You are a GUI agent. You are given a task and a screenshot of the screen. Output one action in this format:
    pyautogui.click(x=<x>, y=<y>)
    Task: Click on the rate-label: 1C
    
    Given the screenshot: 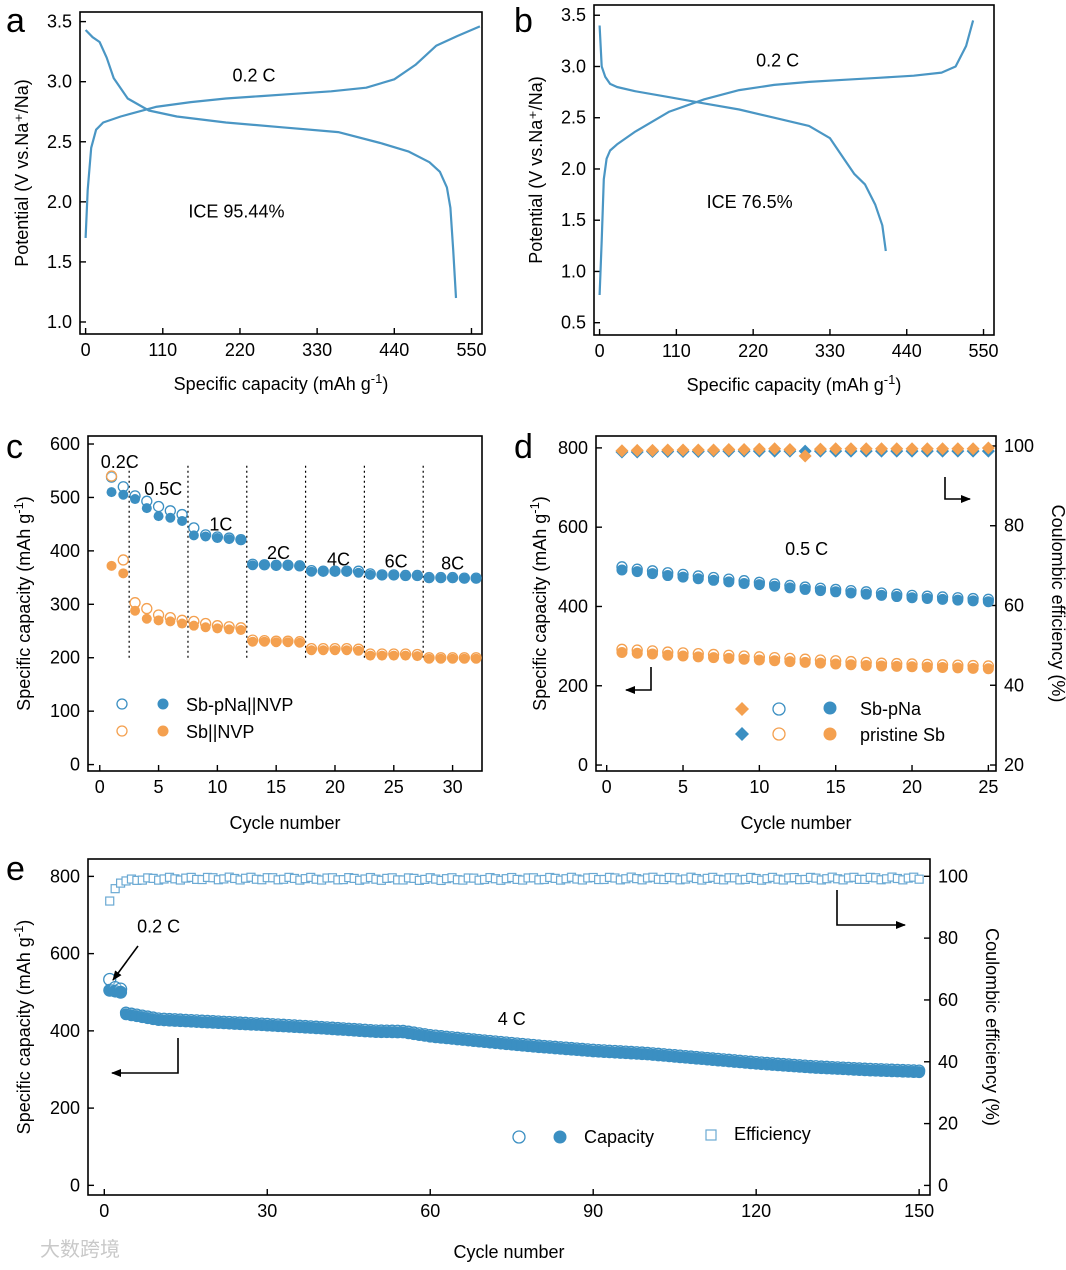 What is the action you would take?
    pyautogui.click(x=220, y=525)
    